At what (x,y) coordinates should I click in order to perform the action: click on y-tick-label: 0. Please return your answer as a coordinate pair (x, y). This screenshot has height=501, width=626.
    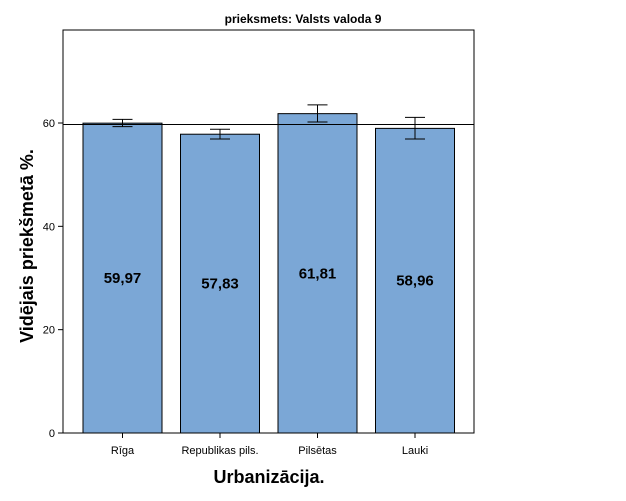
    Looking at the image, I should click on (52, 434).